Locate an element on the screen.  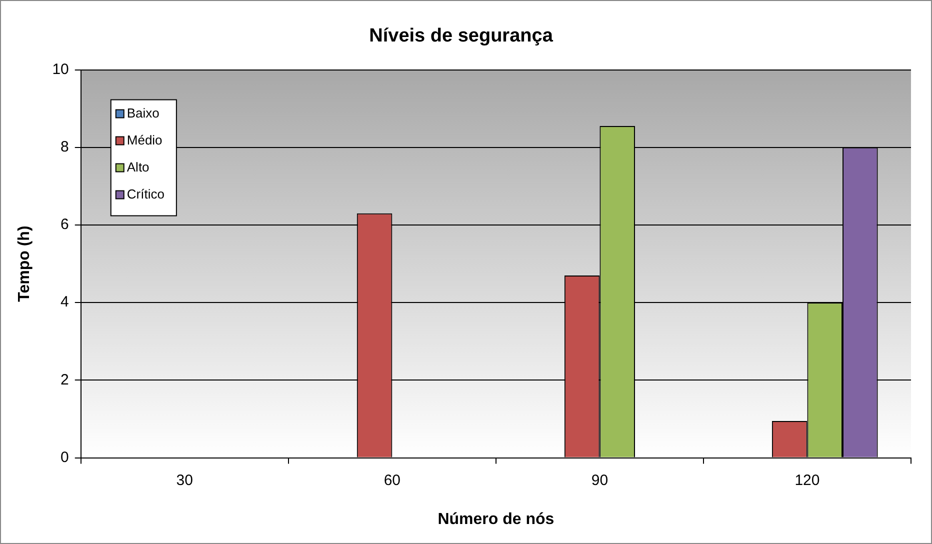
y-tick-label: 4 is located at coordinates (64, 302).